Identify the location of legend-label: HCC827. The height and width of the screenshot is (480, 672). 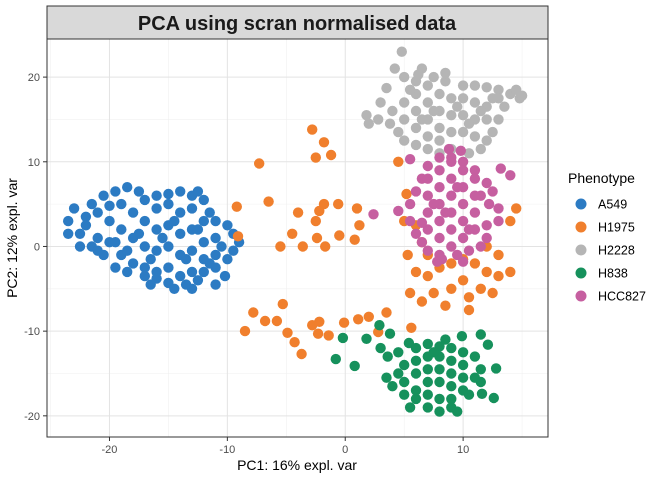
(622, 297).